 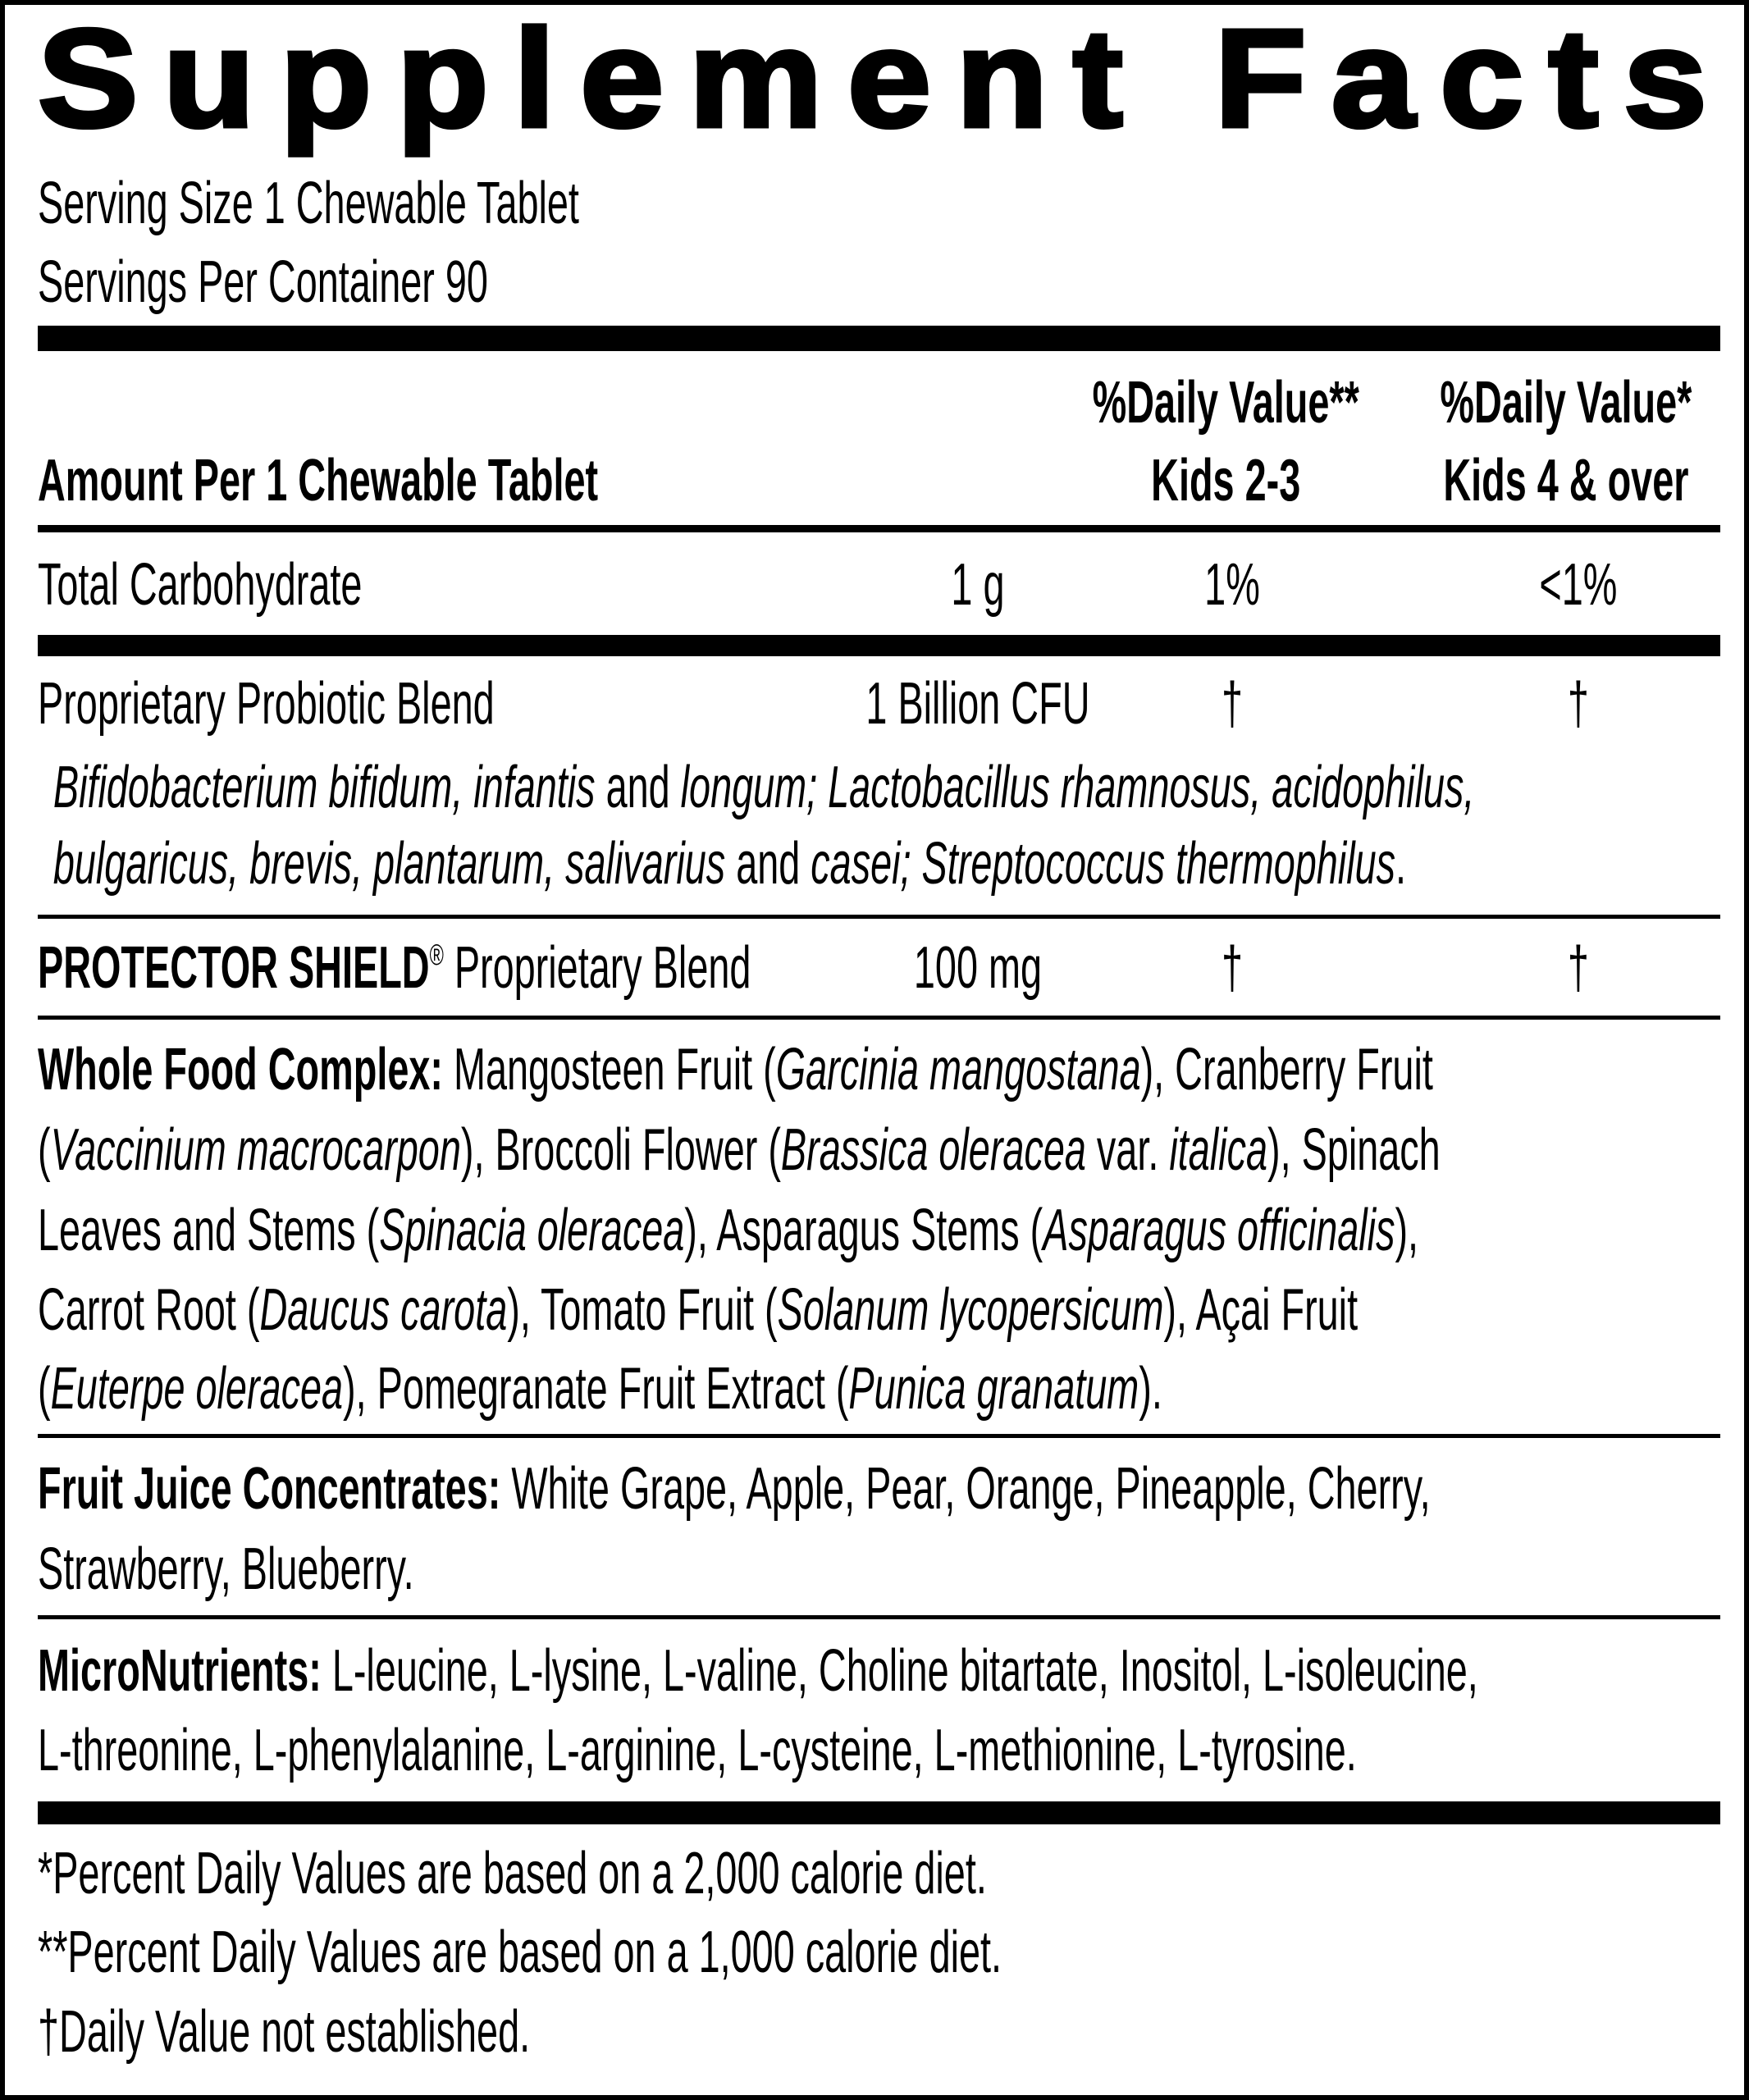 What do you see at coordinates (642, 1310) in the screenshot?
I see `ingredient-text: ), Tomato Fruit (` at bounding box center [642, 1310].